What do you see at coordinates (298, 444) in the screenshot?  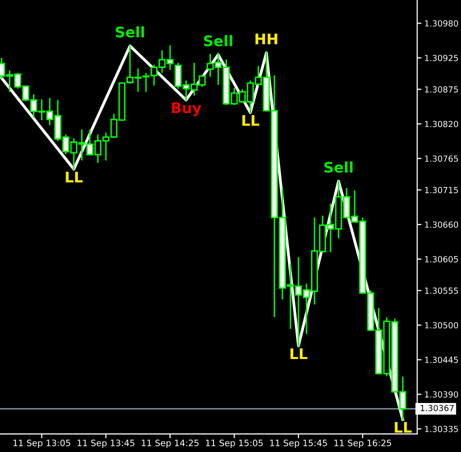 I see `x-tick-label: 11 Sep 15:45` at bounding box center [298, 444].